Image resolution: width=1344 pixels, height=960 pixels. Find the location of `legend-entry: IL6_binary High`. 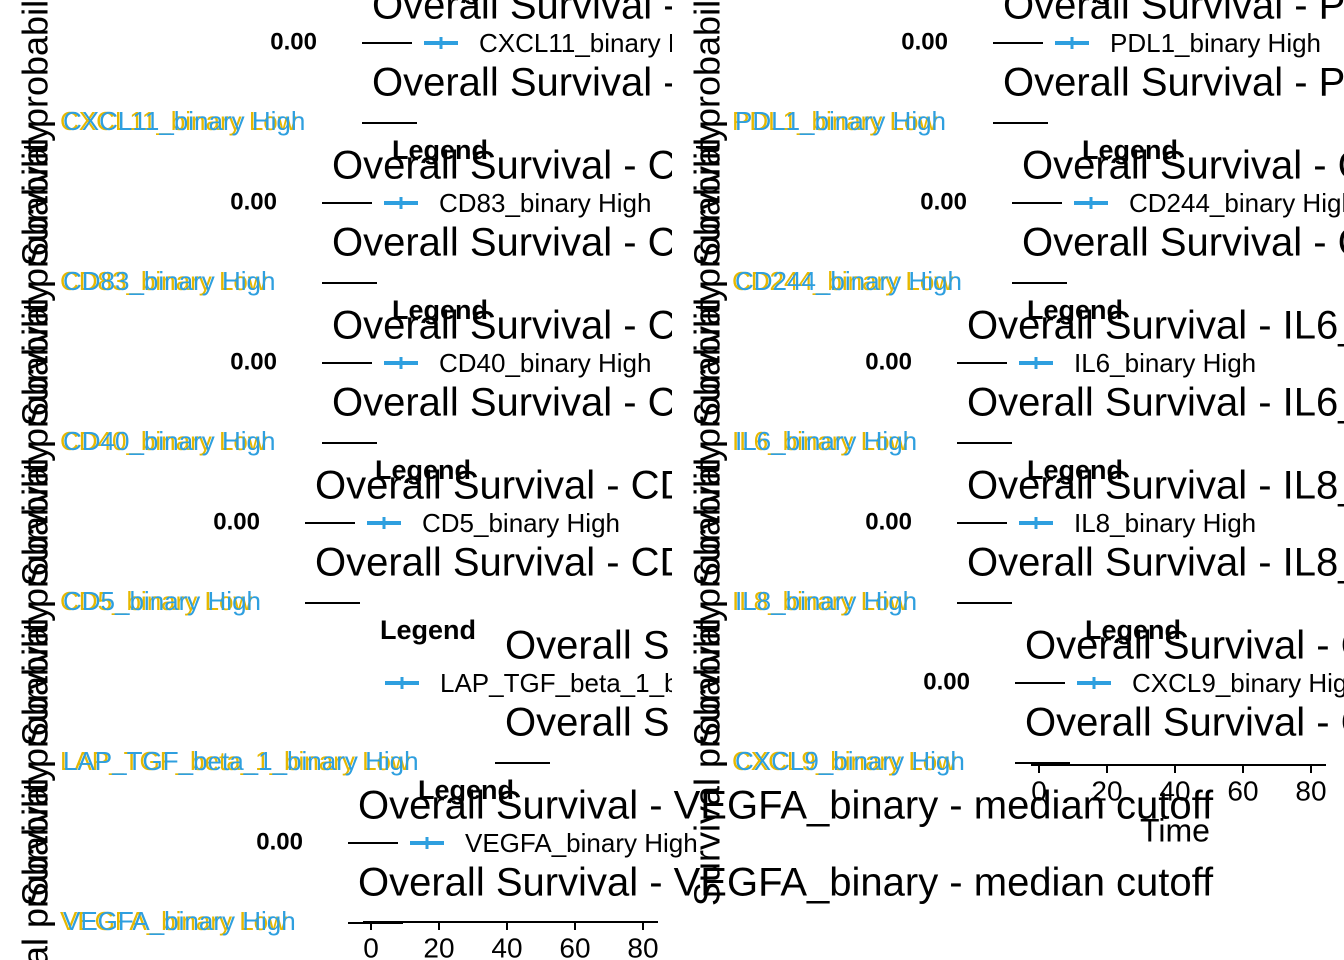

legend-entry: IL6_binary High is located at coordinates (1165, 363).